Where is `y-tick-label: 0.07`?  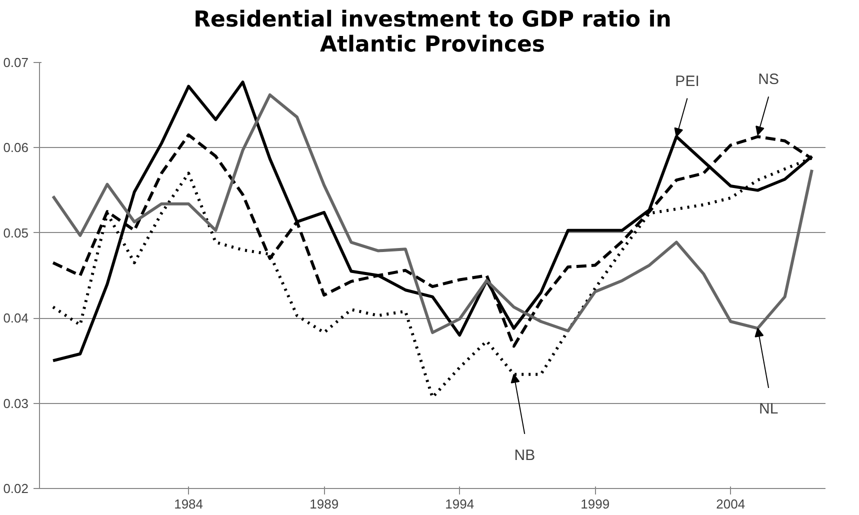
y-tick-label: 0.07 is located at coordinates (16, 62).